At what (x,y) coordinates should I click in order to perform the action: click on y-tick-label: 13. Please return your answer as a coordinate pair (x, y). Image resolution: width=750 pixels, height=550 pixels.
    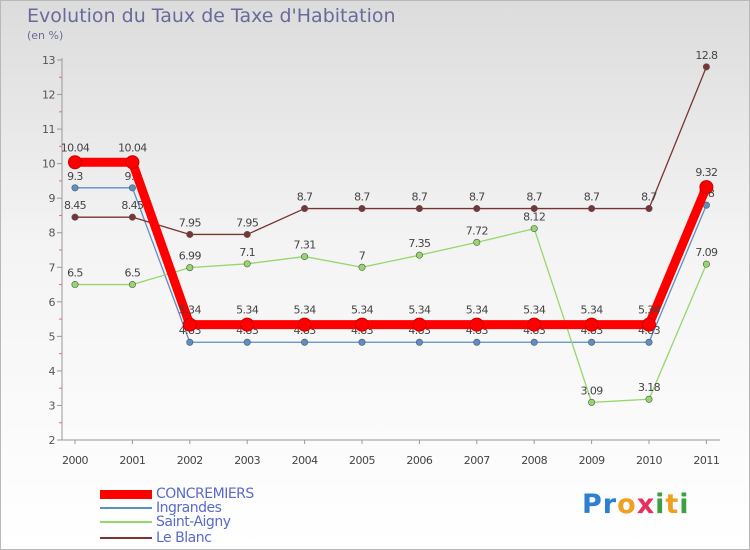
    Looking at the image, I should click on (48, 60).